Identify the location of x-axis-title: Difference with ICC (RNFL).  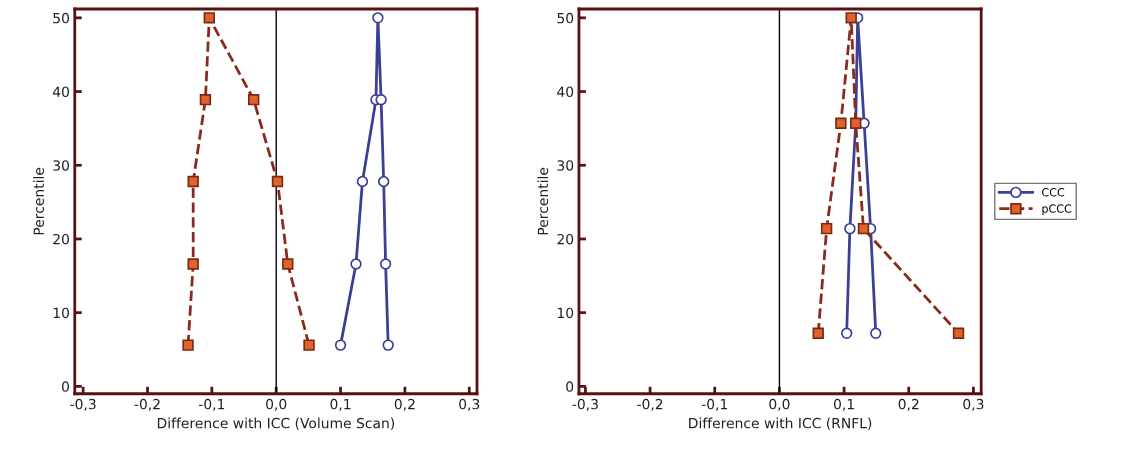
(780, 423).